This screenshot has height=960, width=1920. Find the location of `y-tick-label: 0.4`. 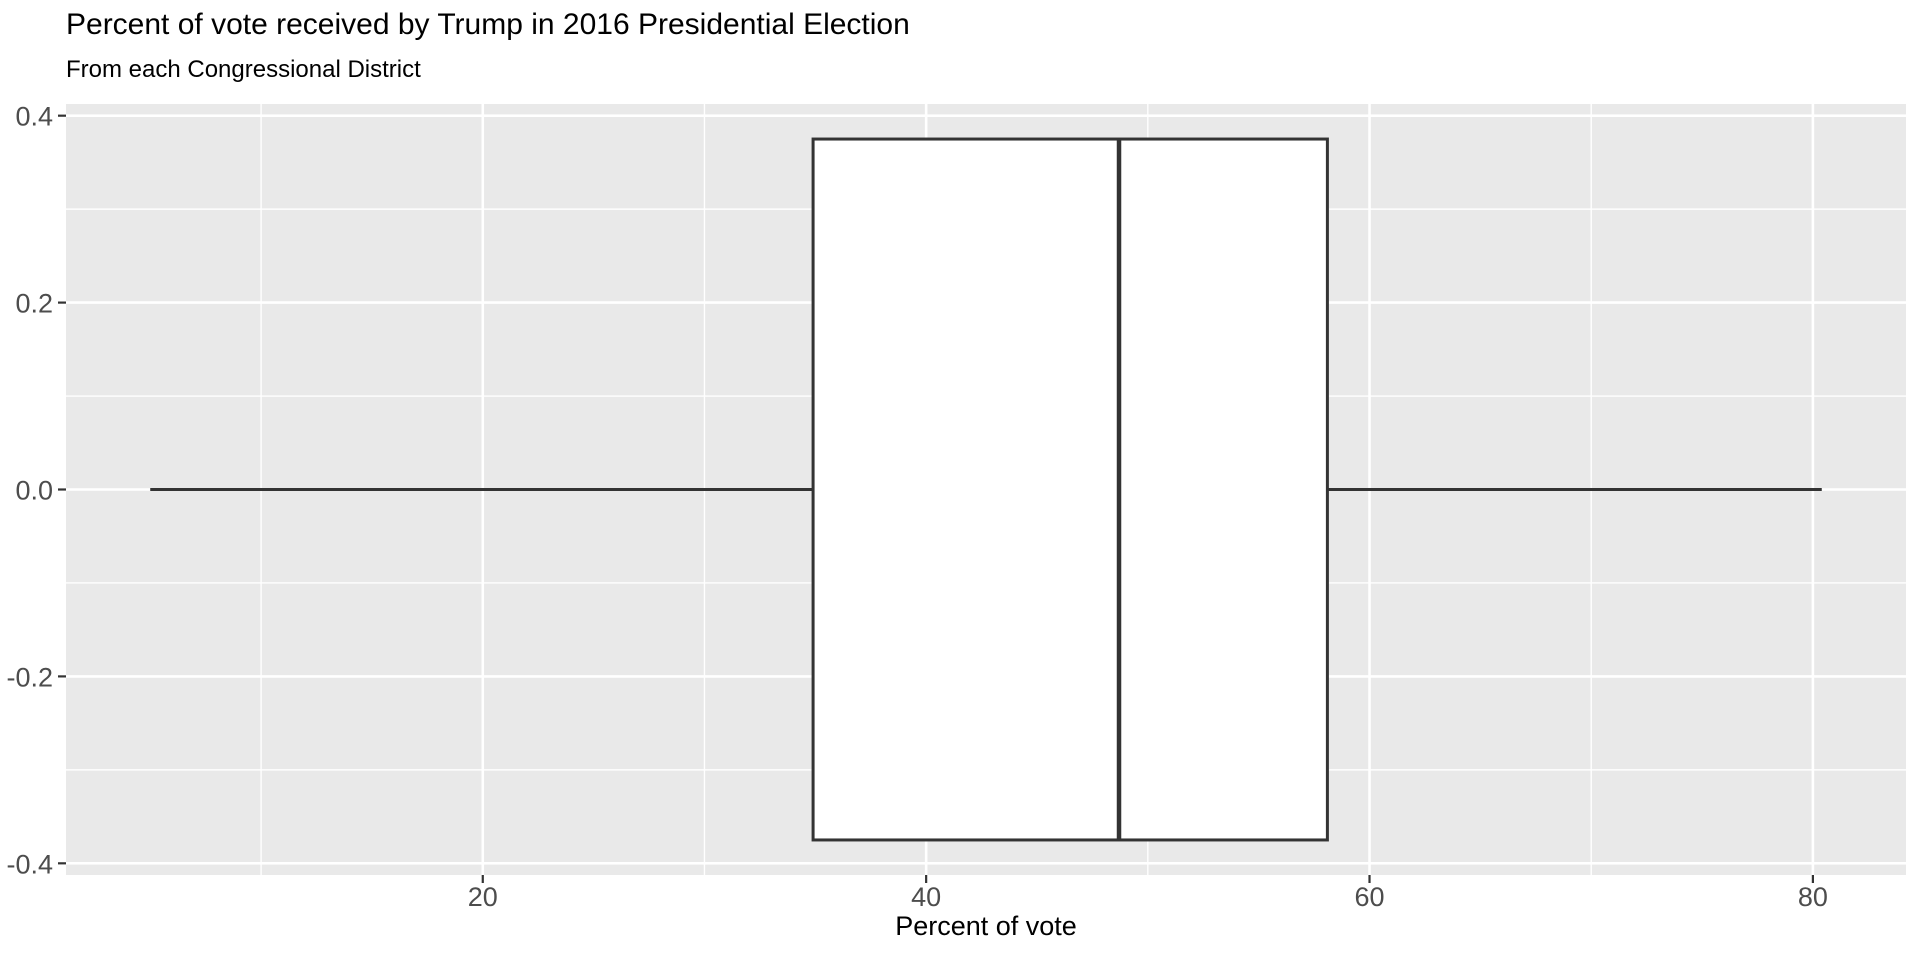

y-tick-label: 0.4 is located at coordinates (34, 117).